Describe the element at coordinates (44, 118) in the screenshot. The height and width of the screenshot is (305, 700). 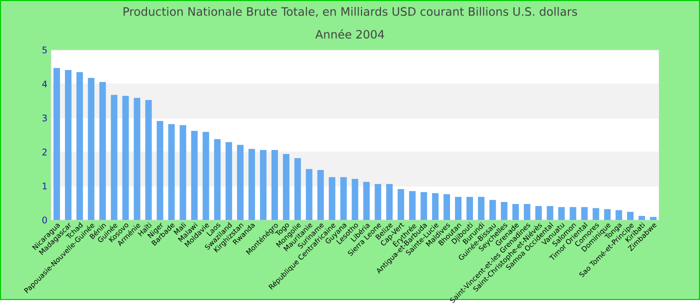
I see `y-tick-label: 3` at that location.